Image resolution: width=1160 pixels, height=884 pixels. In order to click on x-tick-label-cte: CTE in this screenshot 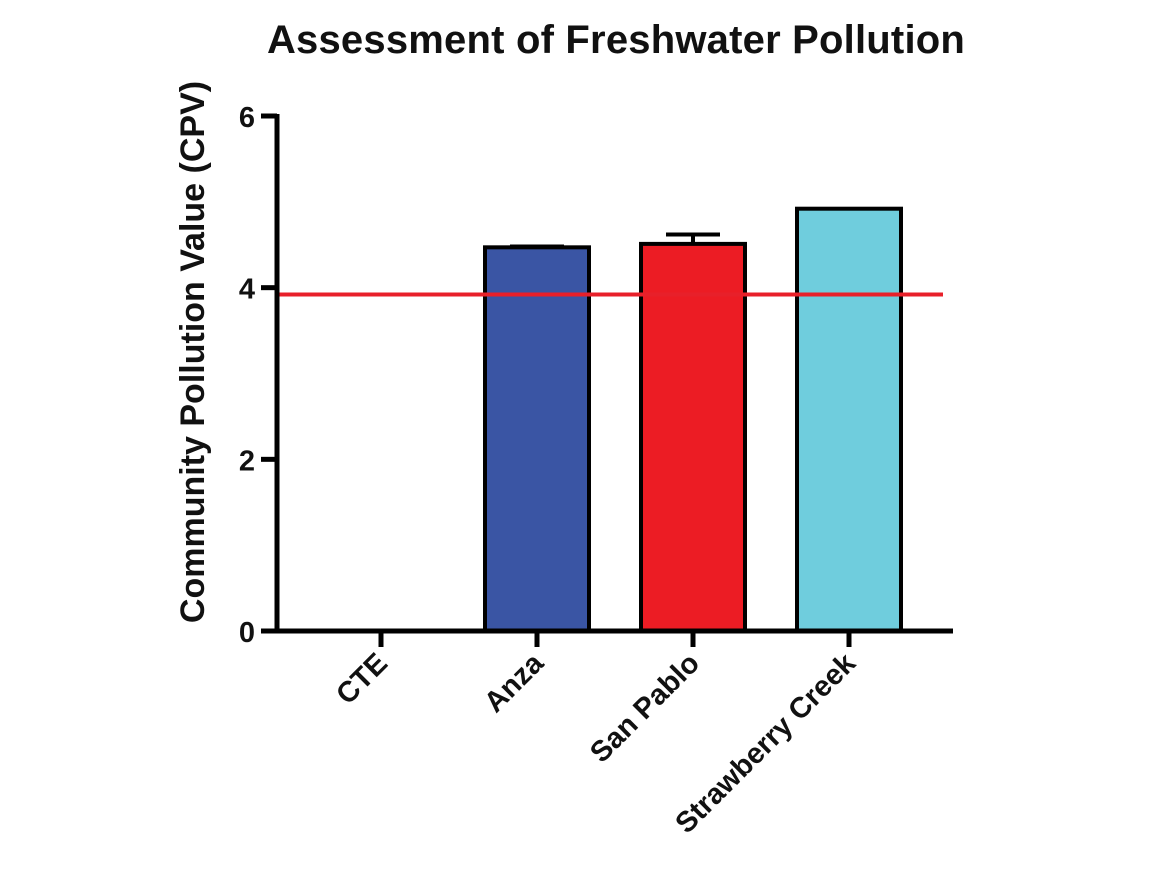, I will do `click(362, 679)`.